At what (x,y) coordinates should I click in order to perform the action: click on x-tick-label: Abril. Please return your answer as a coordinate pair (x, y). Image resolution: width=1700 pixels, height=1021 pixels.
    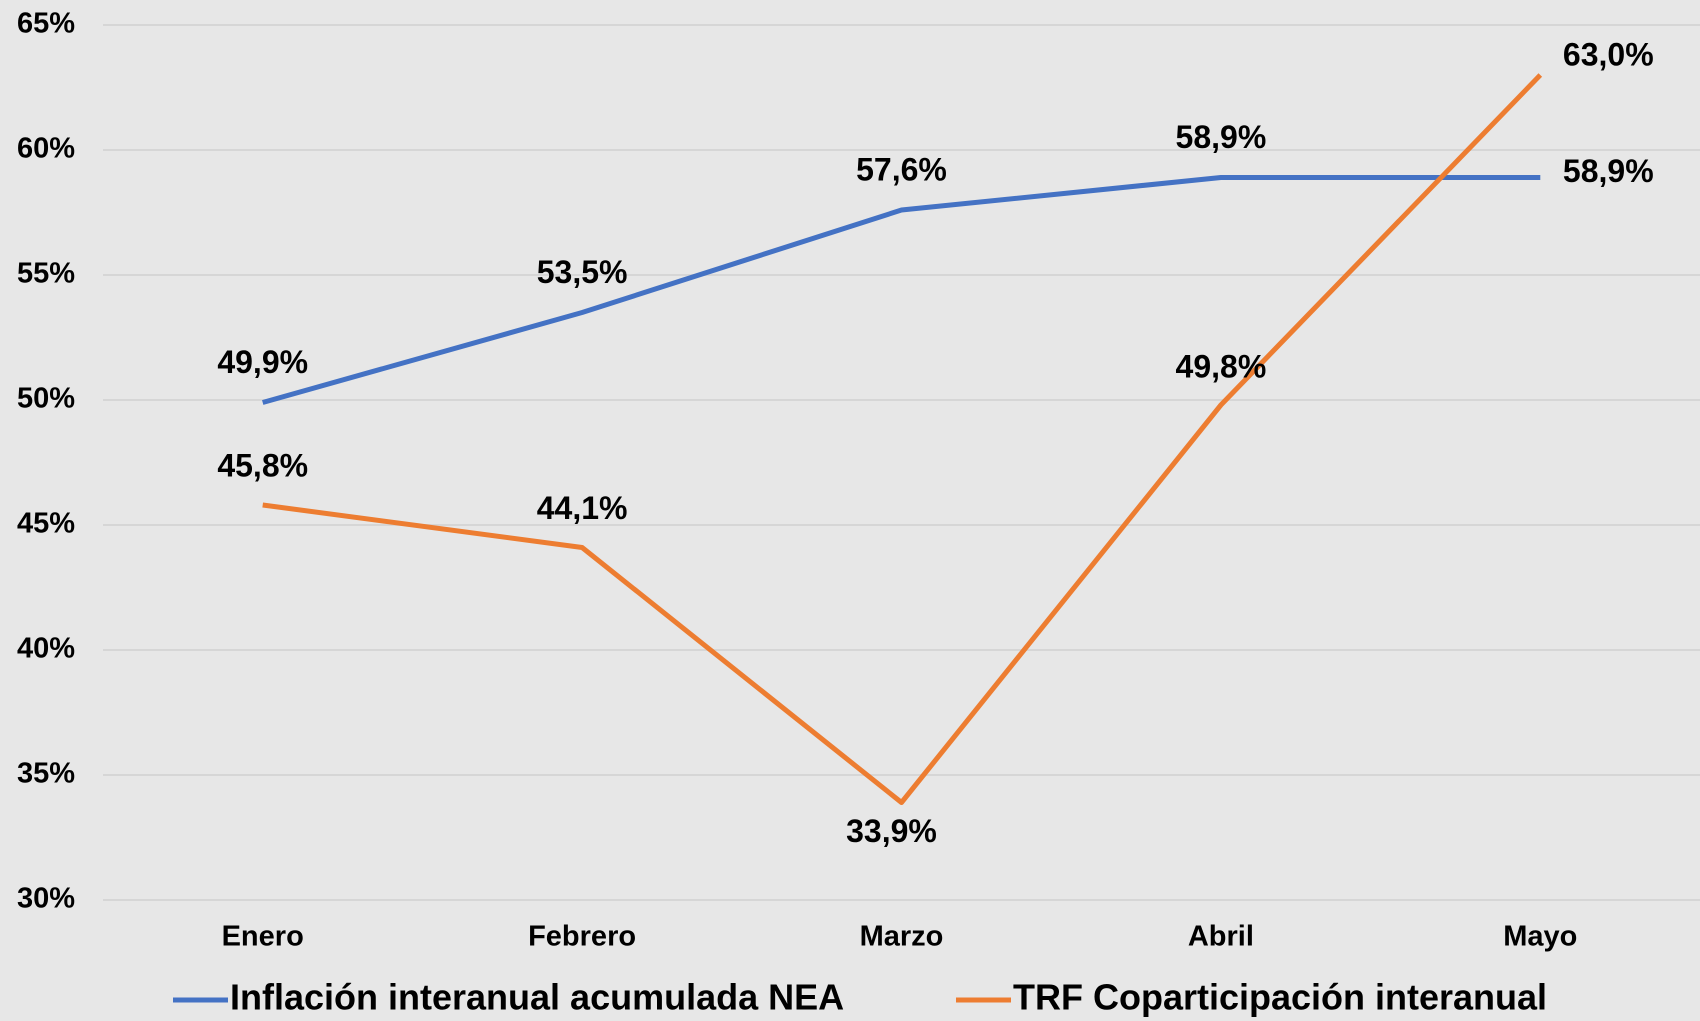
    Looking at the image, I should click on (1221, 937).